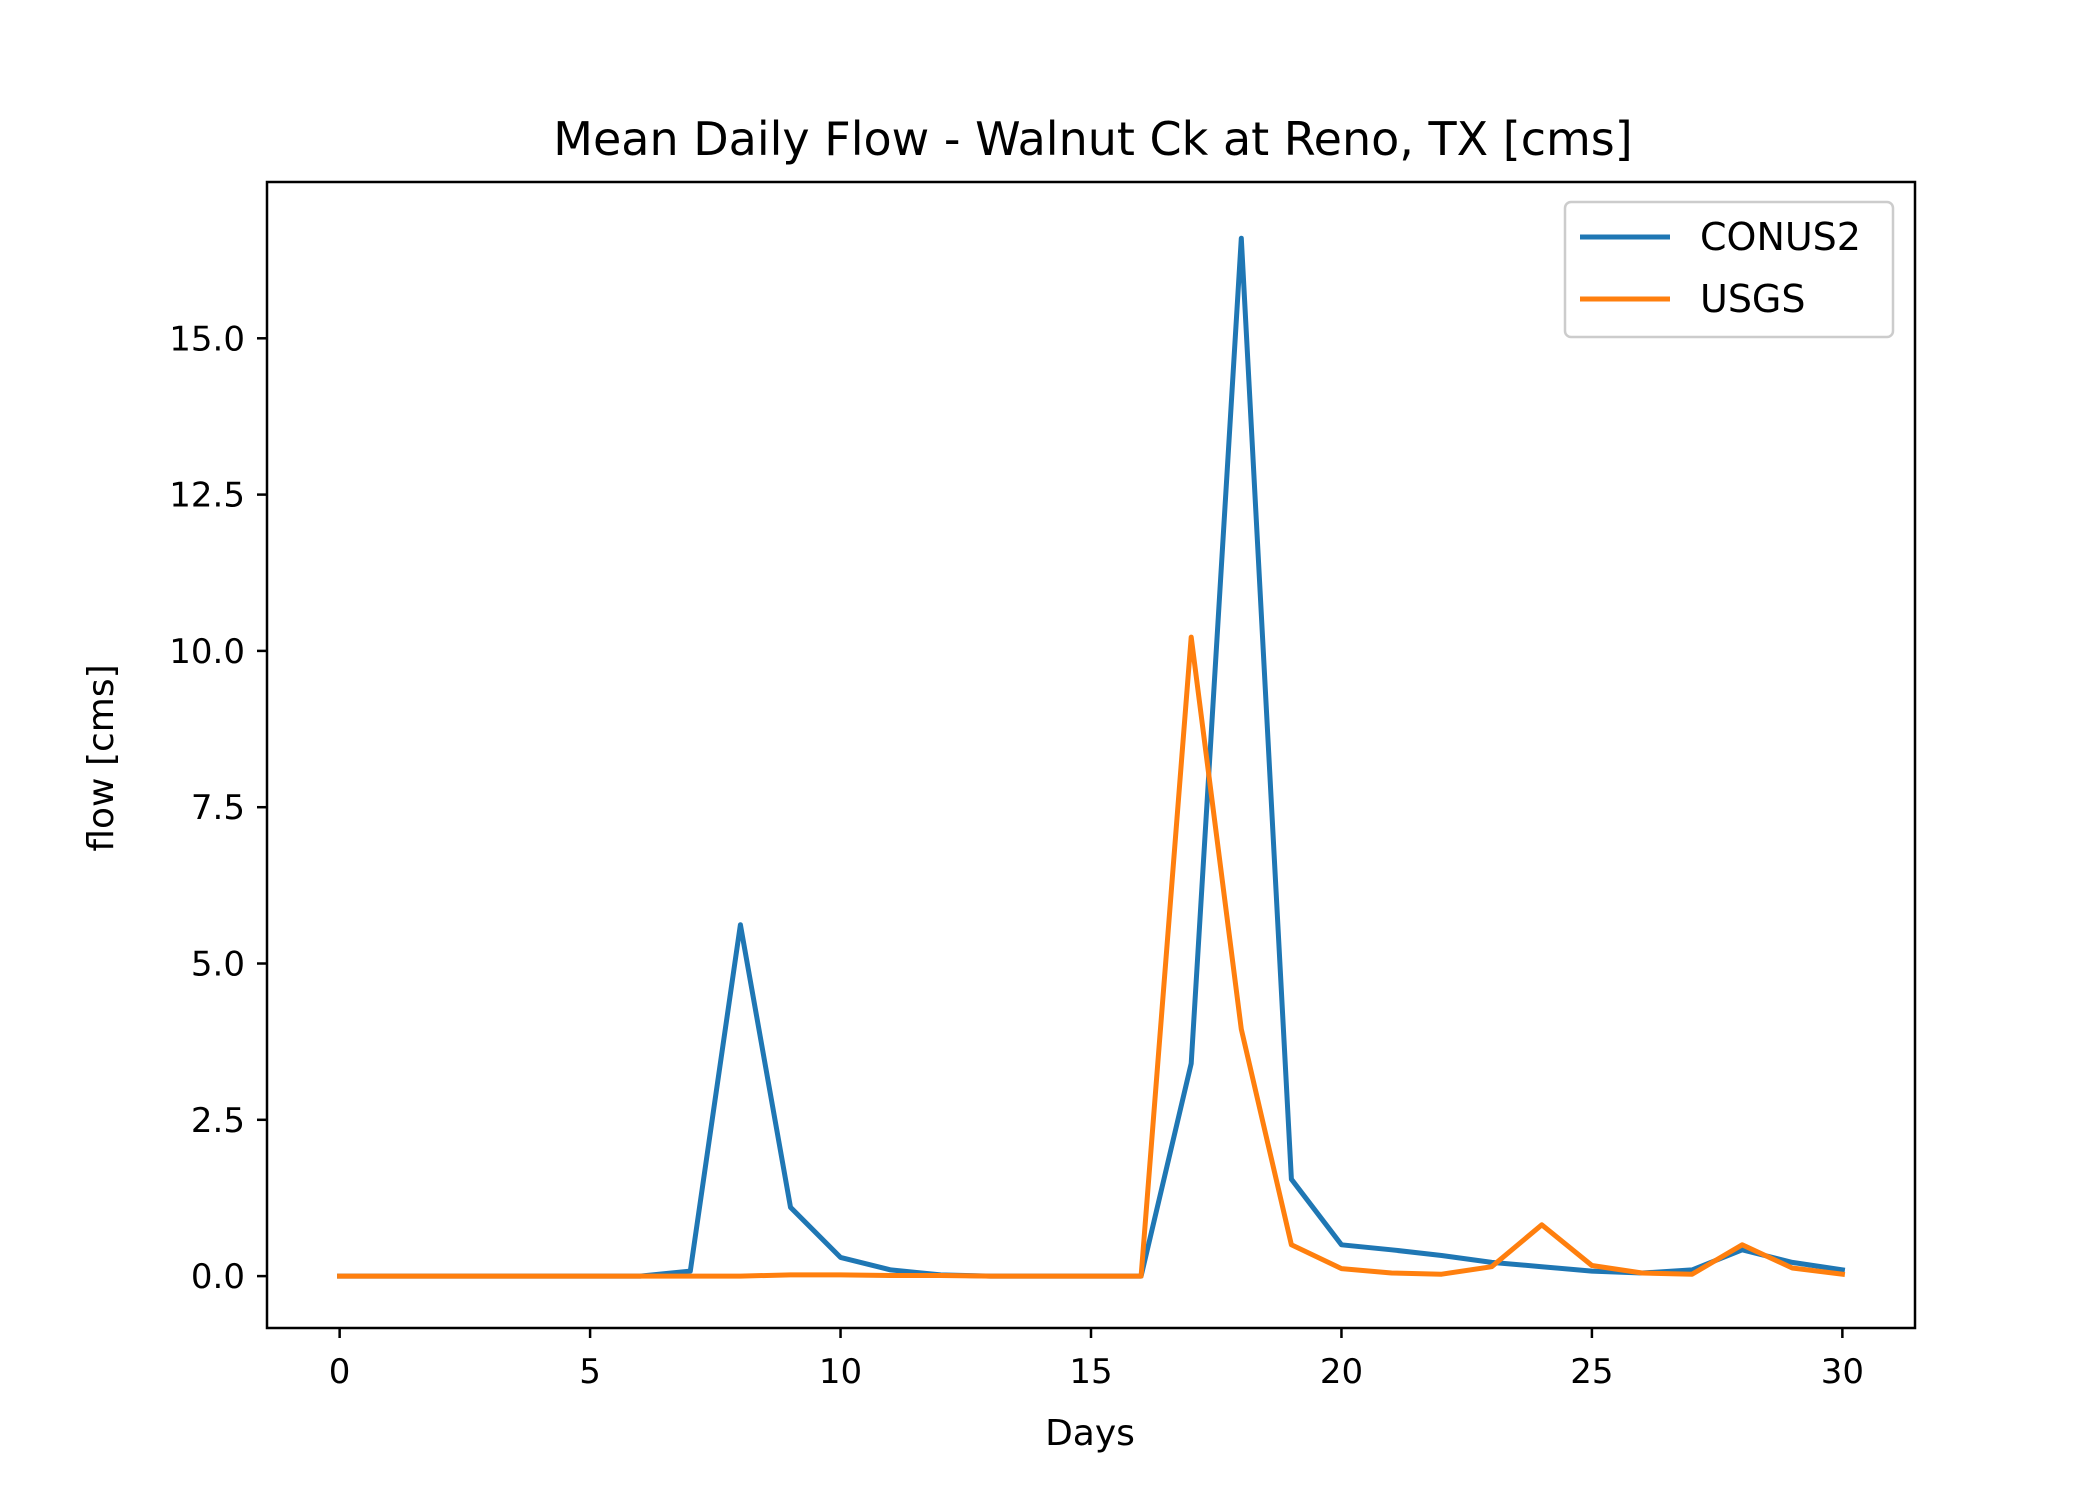  I want to click on y-tick-label: 12.5, so click(207, 496).